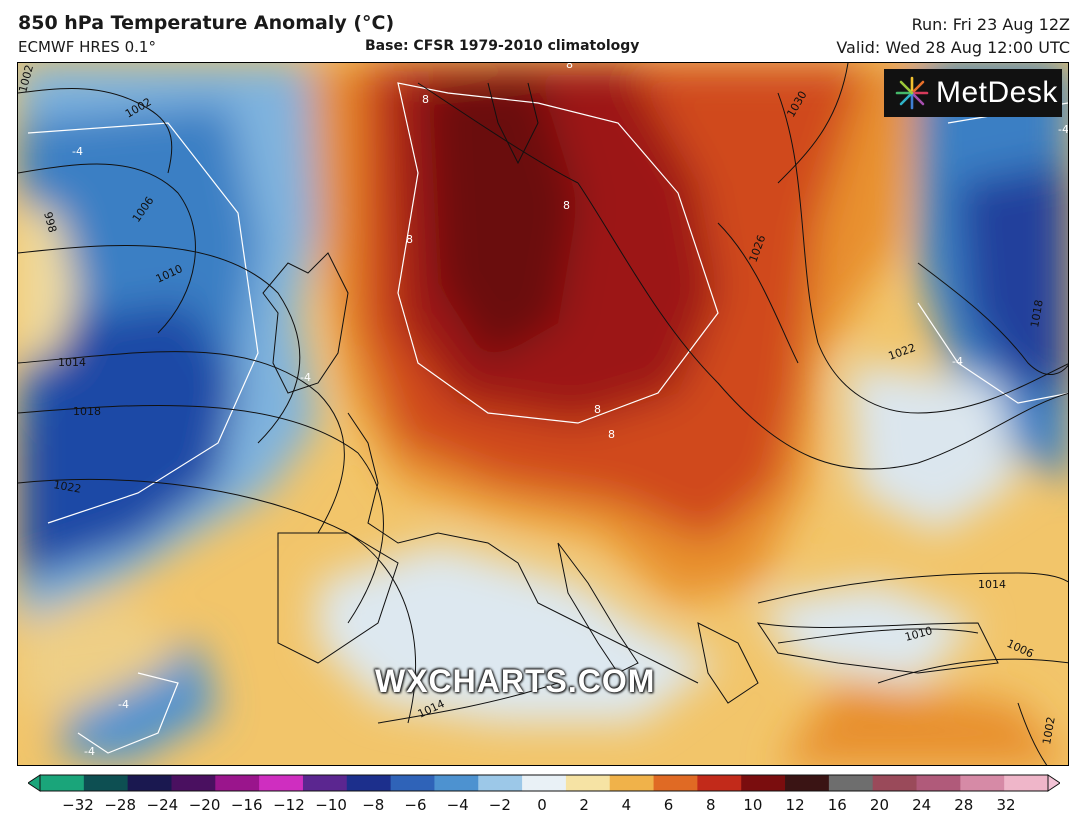  What do you see at coordinates (415, 805) in the screenshot?
I see `colorbar-tick-label: −6` at bounding box center [415, 805].